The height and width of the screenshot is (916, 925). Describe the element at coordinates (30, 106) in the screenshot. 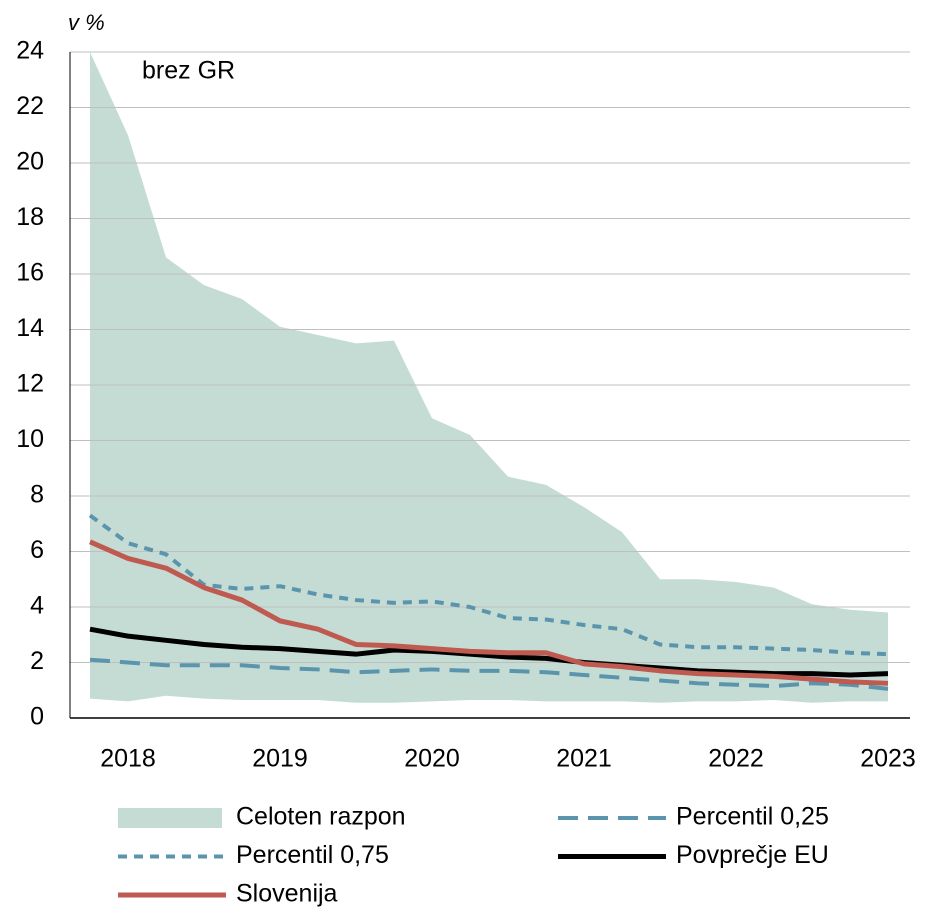

I see `y-tick-label: 22` at that location.